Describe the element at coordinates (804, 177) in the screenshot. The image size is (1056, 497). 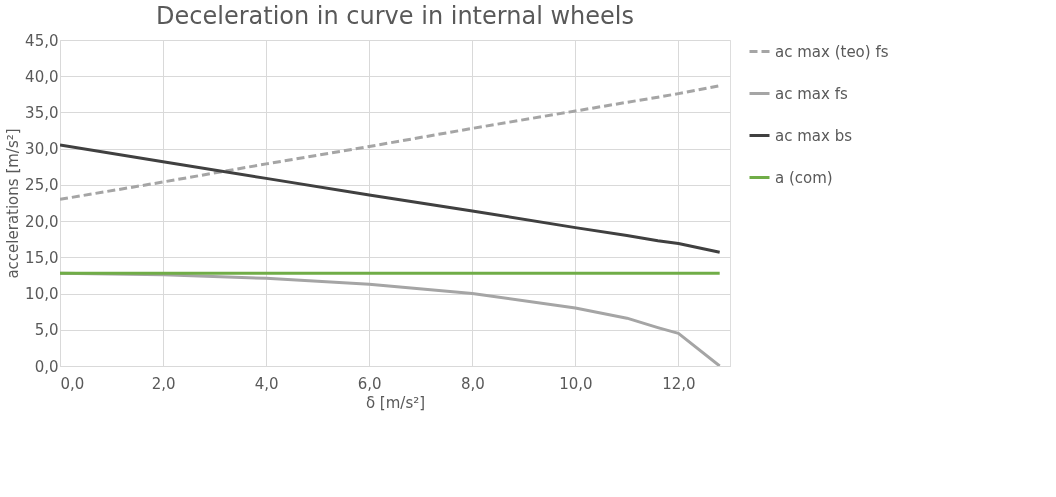
I see `legend-label: a (com)` at that location.